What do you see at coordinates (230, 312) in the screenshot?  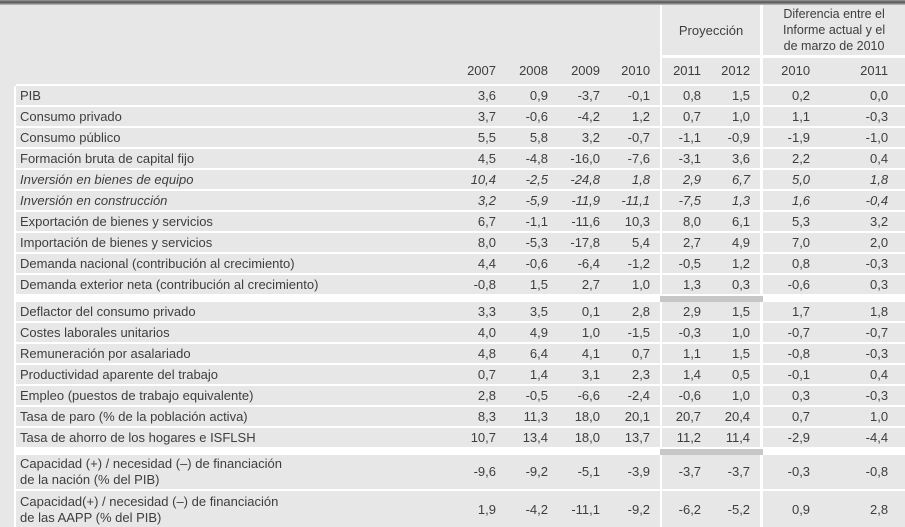 I see `row-label: Deflactor del consumo privado` at bounding box center [230, 312].